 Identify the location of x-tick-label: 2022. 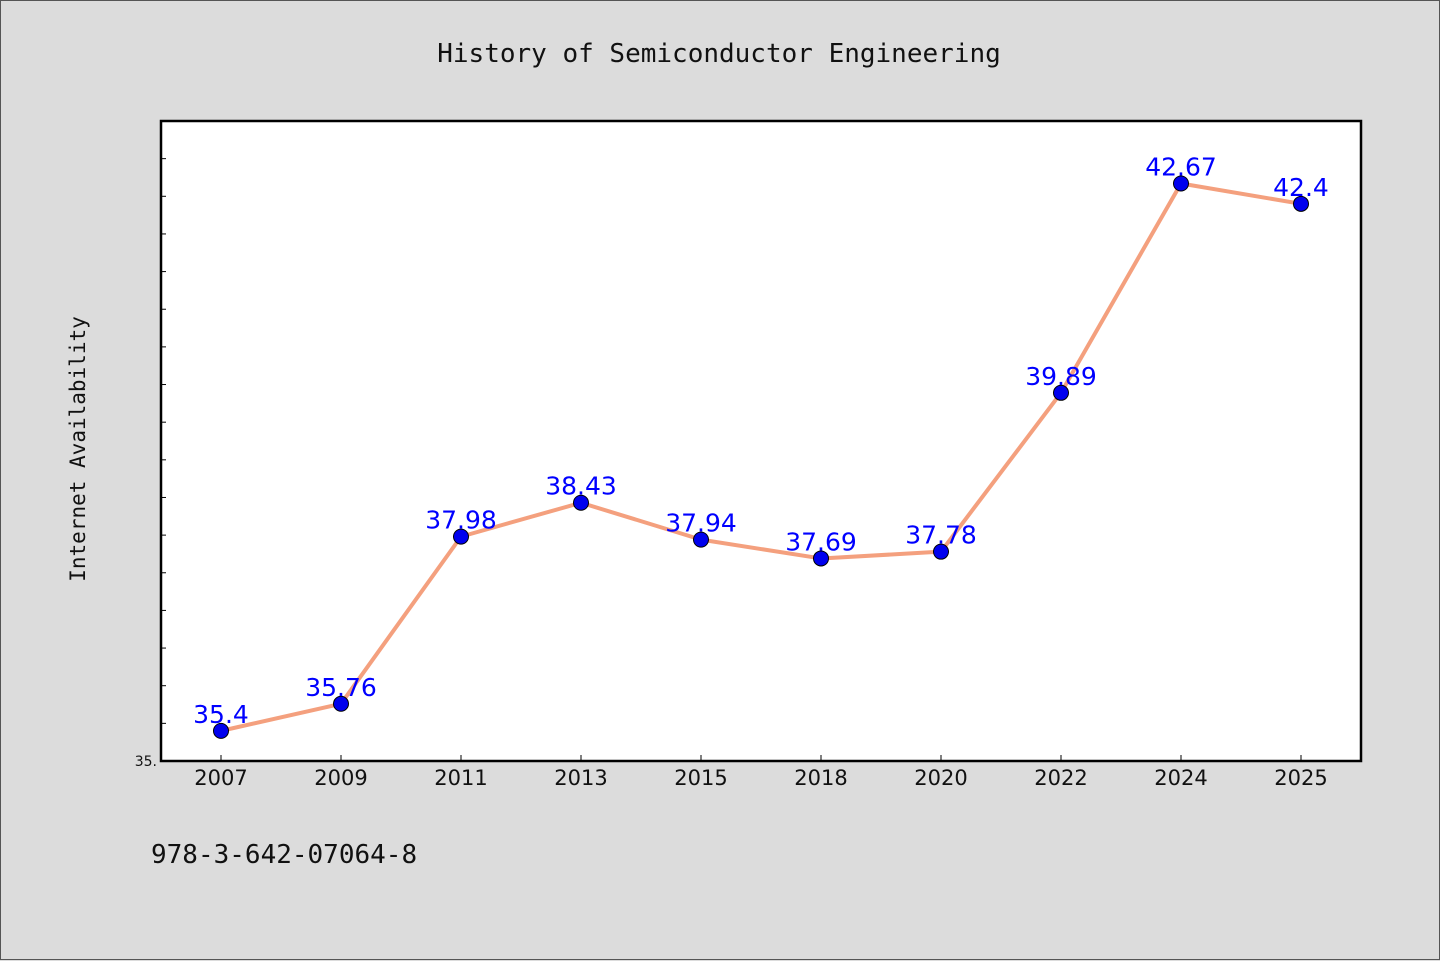
(1060, 778).